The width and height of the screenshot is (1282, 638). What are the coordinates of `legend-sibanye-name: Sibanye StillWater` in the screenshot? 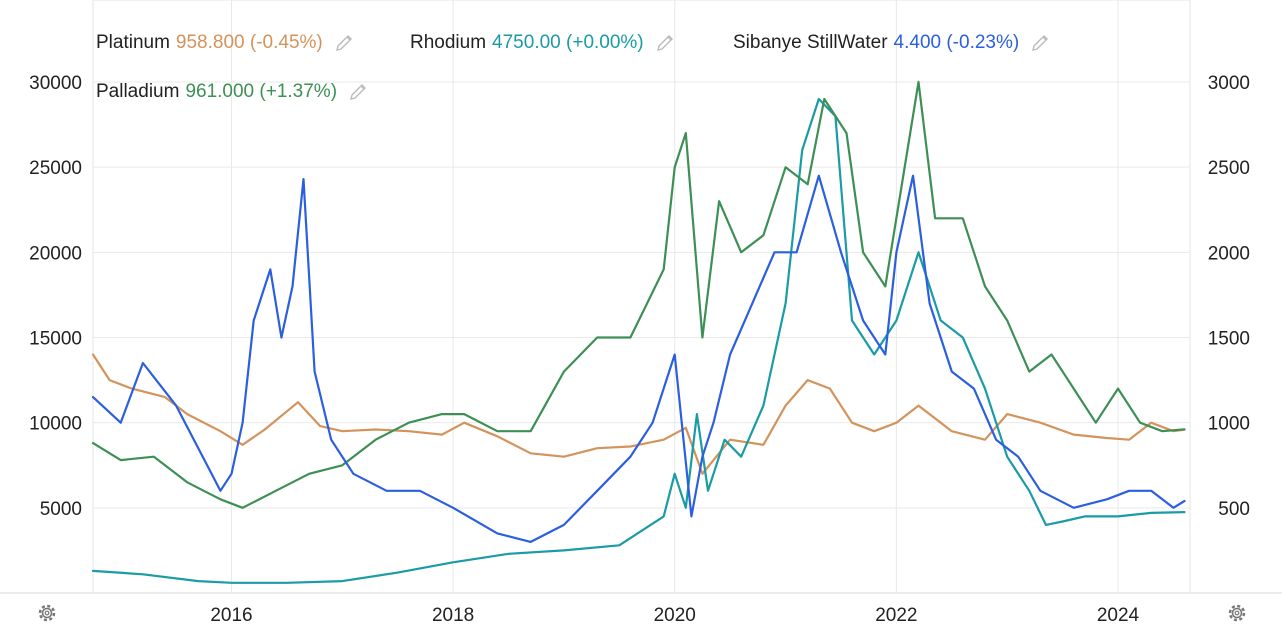 It's located at (810, 42).